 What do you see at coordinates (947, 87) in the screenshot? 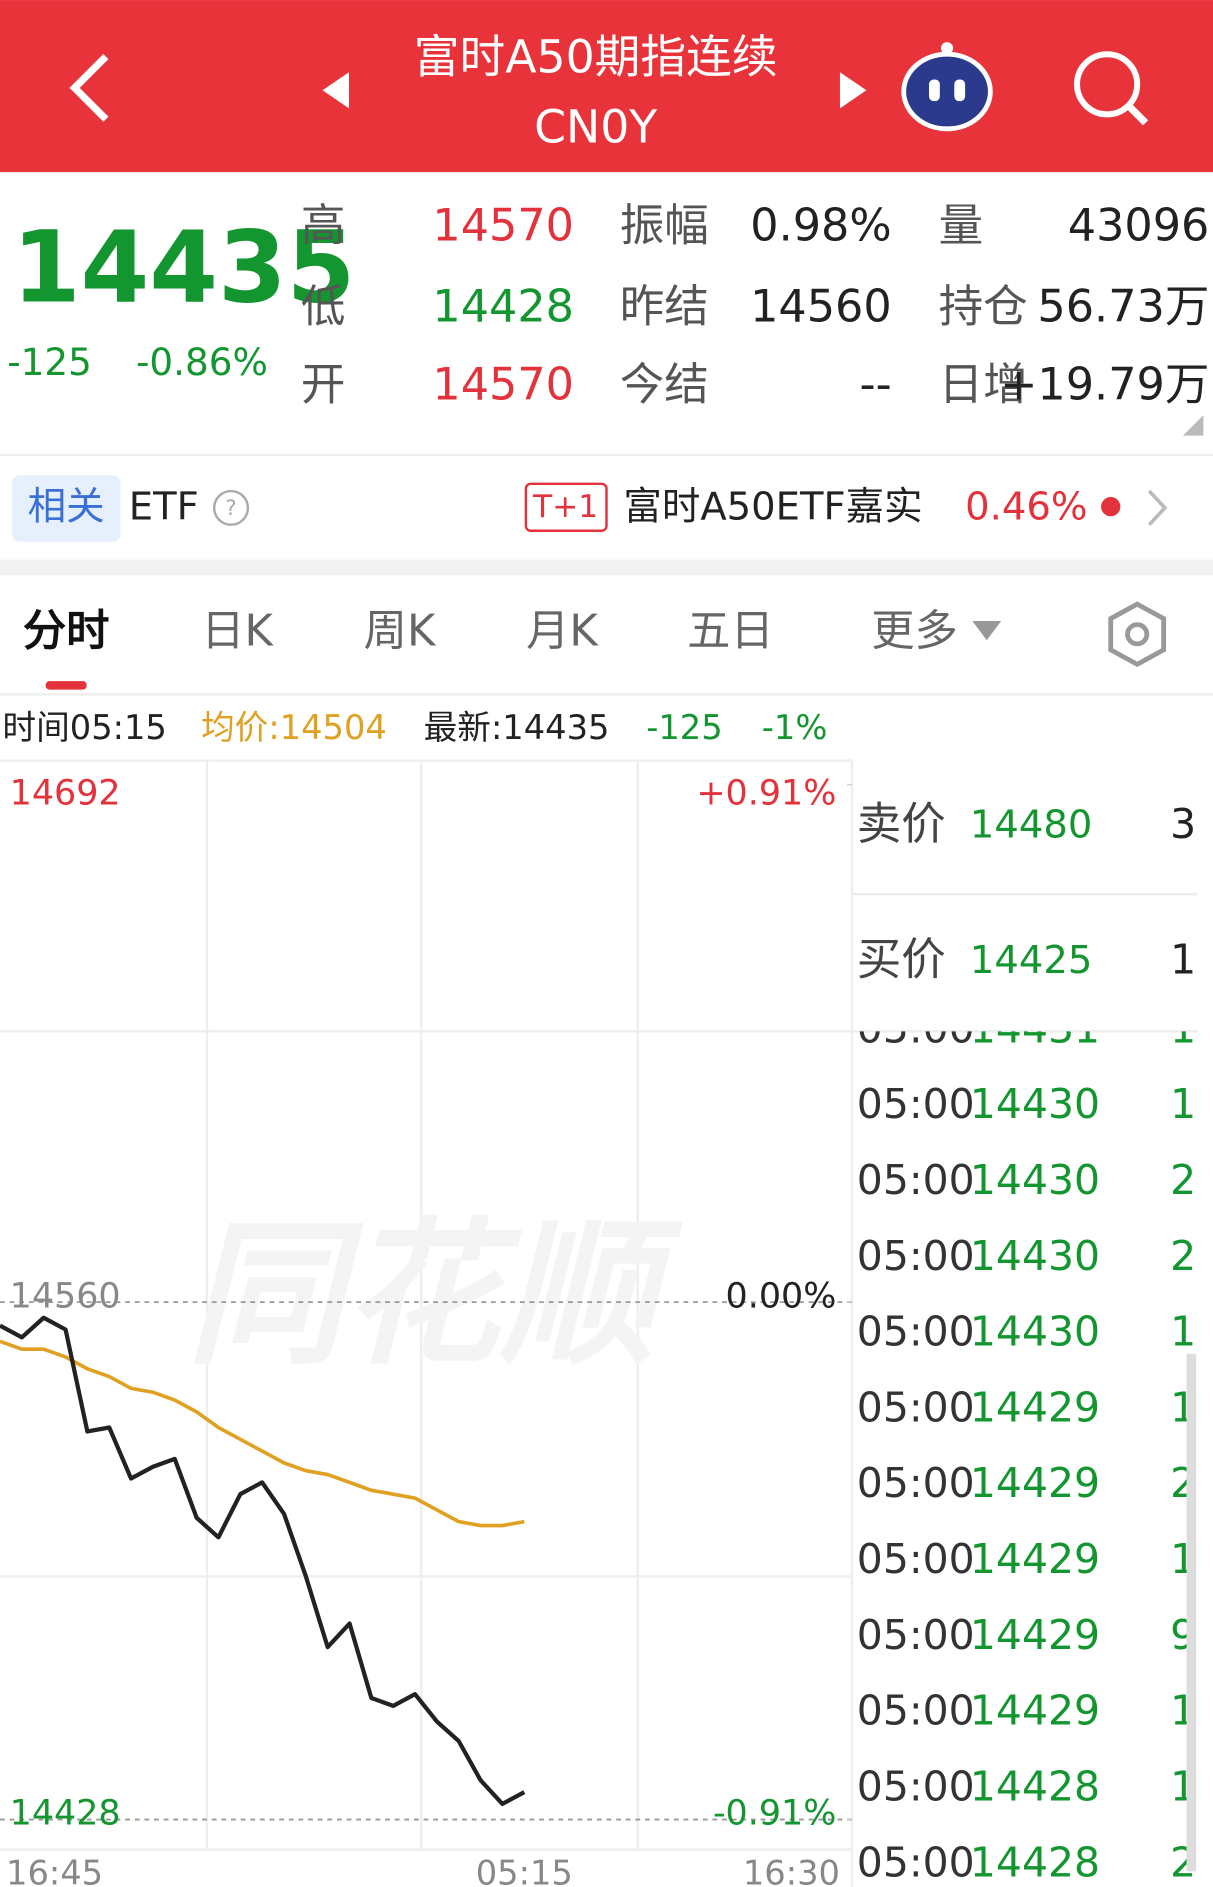
I see `assistant-icon` at bounding box center [947, 87].